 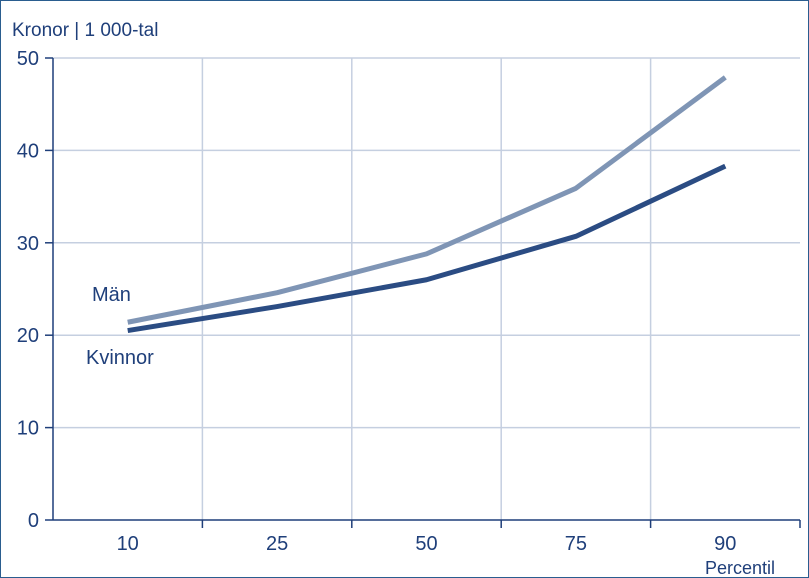 I want to click on y-tick-label: 10, so click(x=28, y=429).